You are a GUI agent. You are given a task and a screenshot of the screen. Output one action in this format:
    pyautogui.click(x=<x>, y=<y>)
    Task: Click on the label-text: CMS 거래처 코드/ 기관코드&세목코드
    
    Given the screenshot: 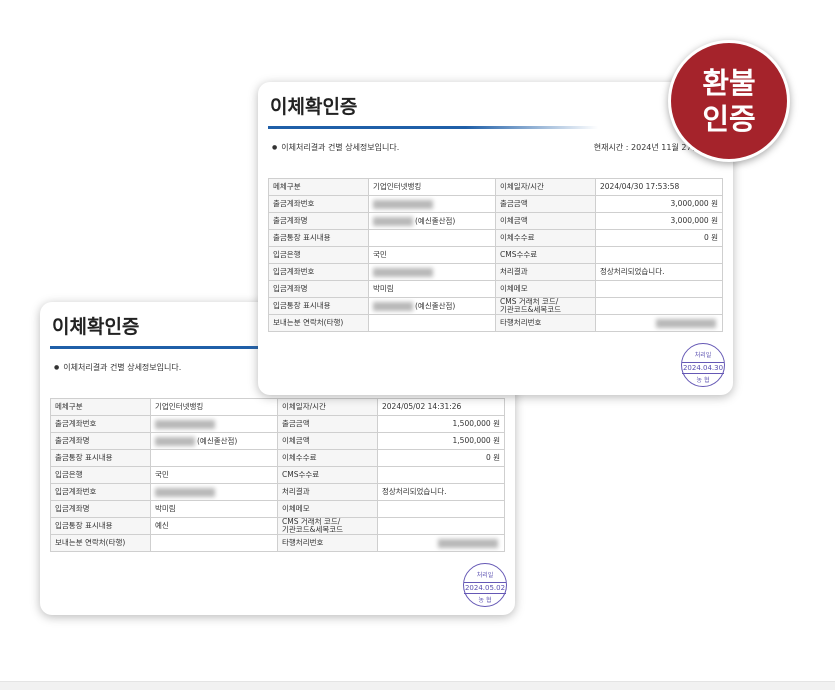 What is the action you would take?
    pyautogui.click(x=313, y=525)
    